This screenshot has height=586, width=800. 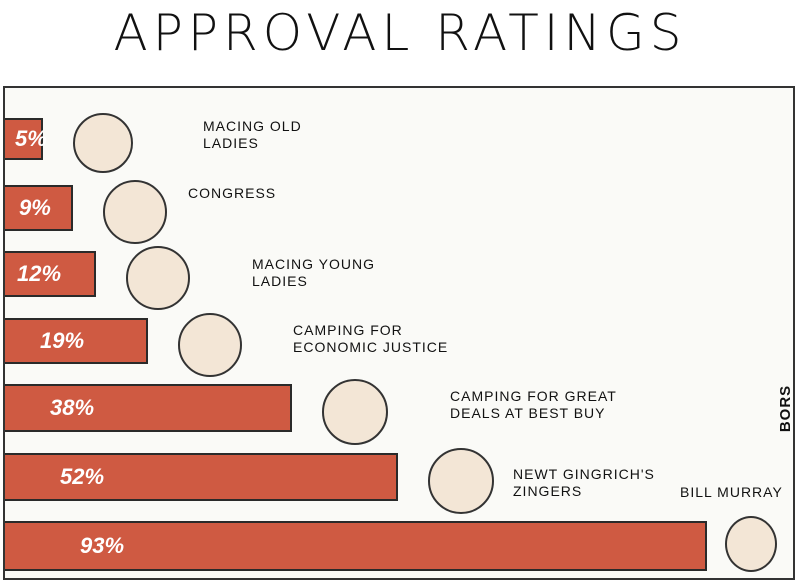 I want to click on value-label: 38%, so click(x=72, y=407).